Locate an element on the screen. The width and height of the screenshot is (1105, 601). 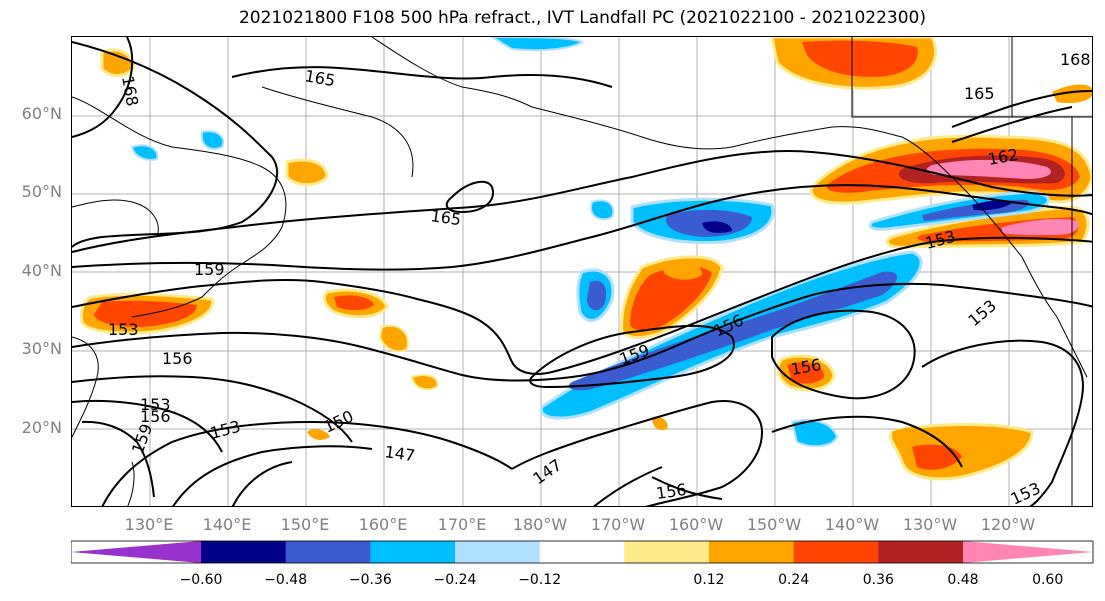
lon-label: 120°W is located at coordinates (1008, 524).